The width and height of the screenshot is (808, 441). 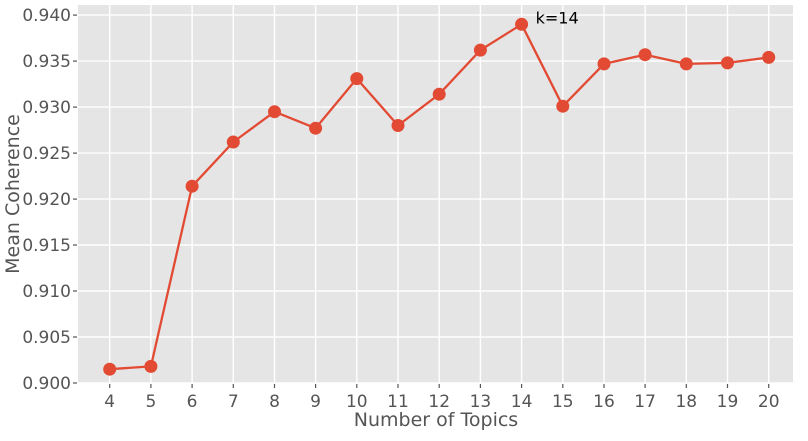 I want to click on data-point-k4, so click(x=110, y=369).